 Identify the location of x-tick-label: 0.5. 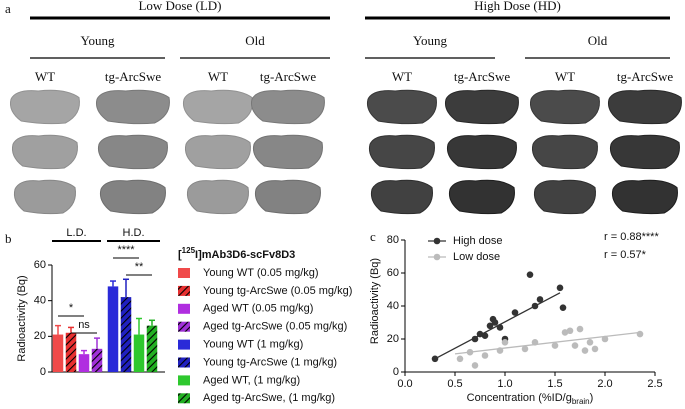
(454, 384).